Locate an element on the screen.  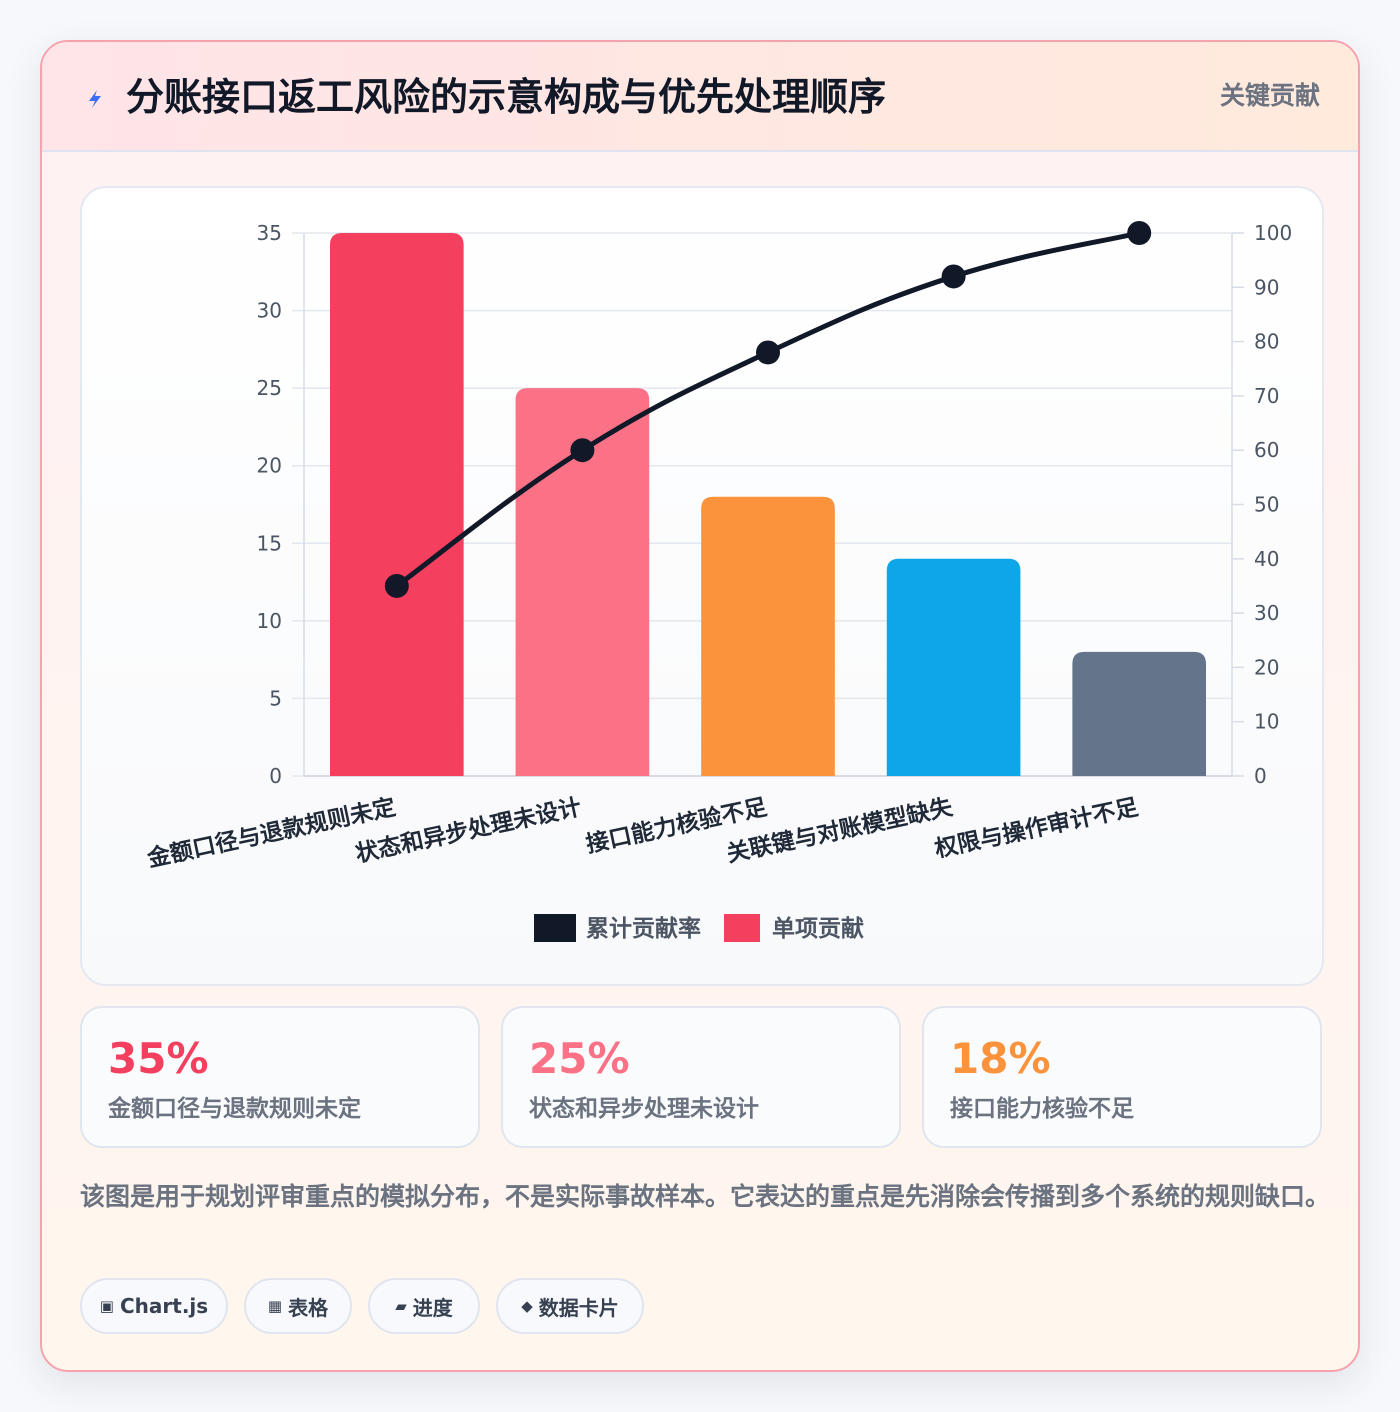
key-contribution-badge: 关键贡献 is located at coordinates (1269, 95).